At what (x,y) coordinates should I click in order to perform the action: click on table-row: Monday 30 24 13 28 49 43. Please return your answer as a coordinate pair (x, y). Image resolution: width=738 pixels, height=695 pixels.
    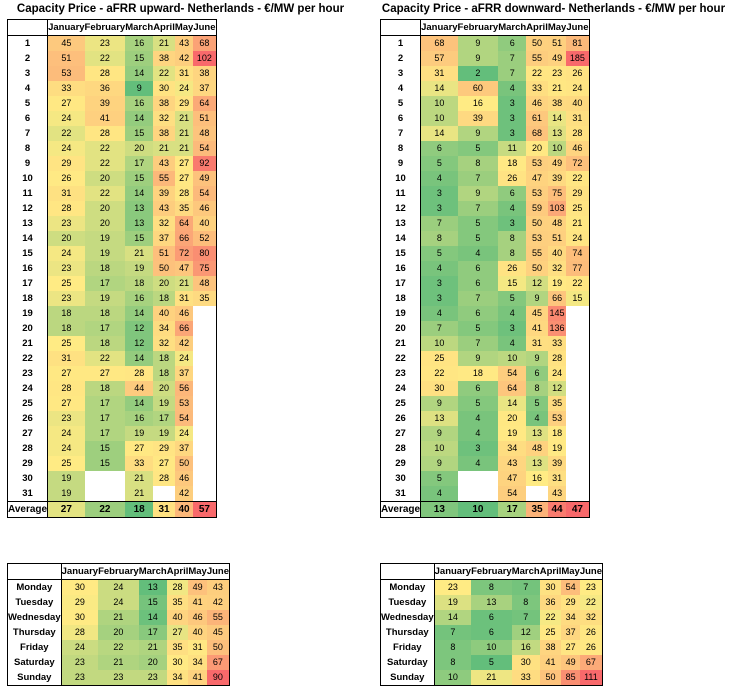
    Looking at the image, I should click on (118, 587).